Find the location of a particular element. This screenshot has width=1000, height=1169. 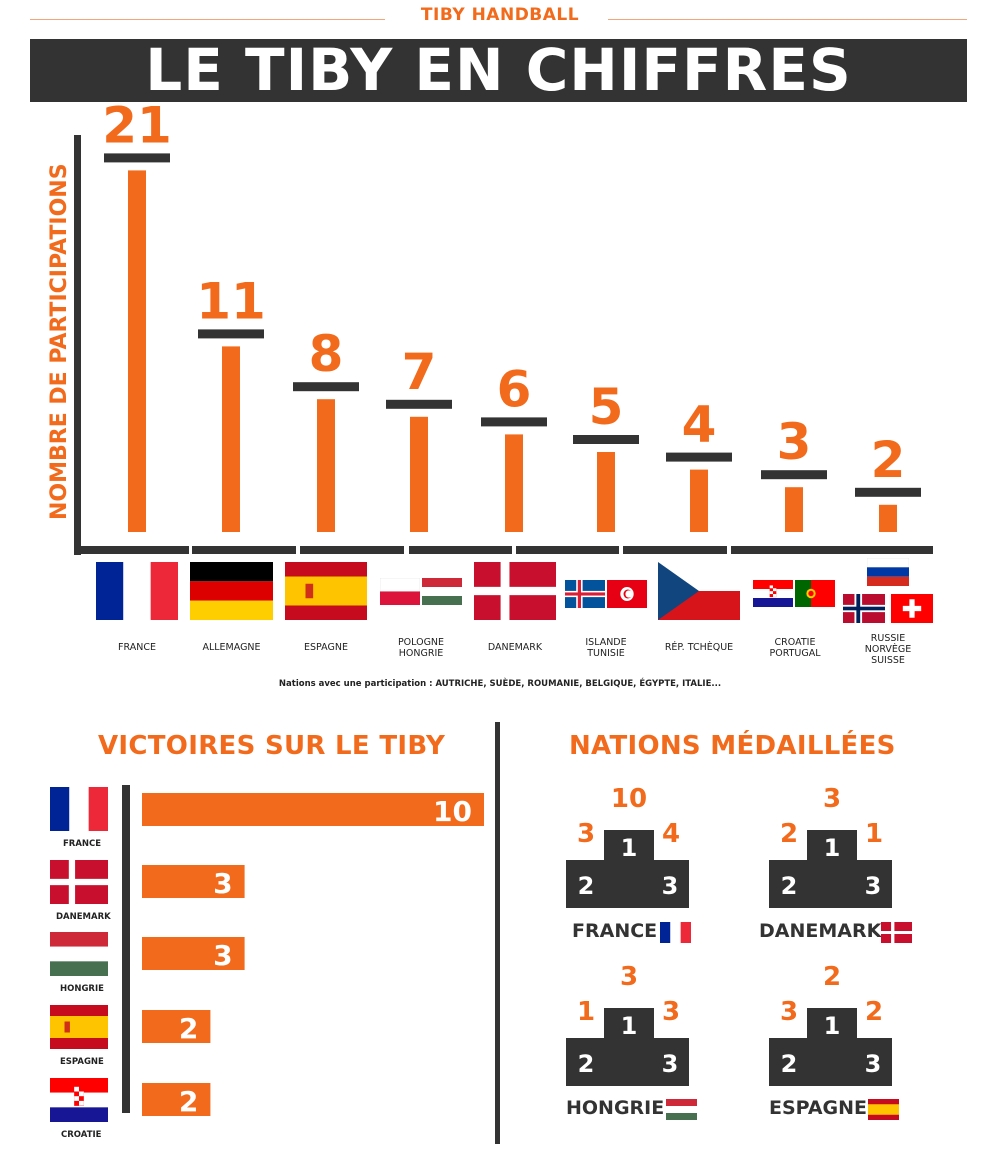

y-axis is located at coordinates (77, 345).